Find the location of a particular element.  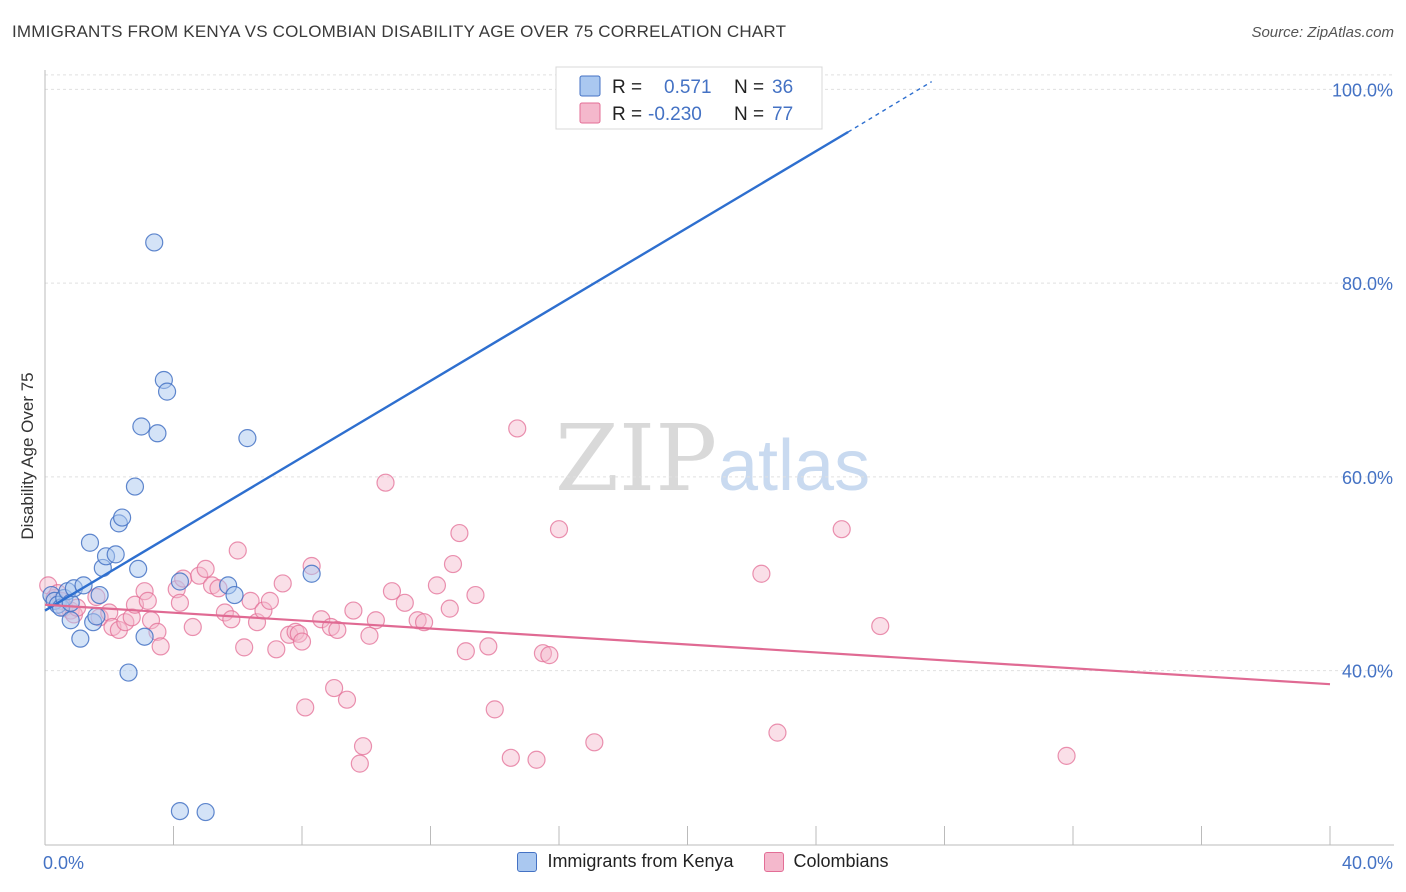

watermark-atlas: atlas is located at coordinates (794, 466).